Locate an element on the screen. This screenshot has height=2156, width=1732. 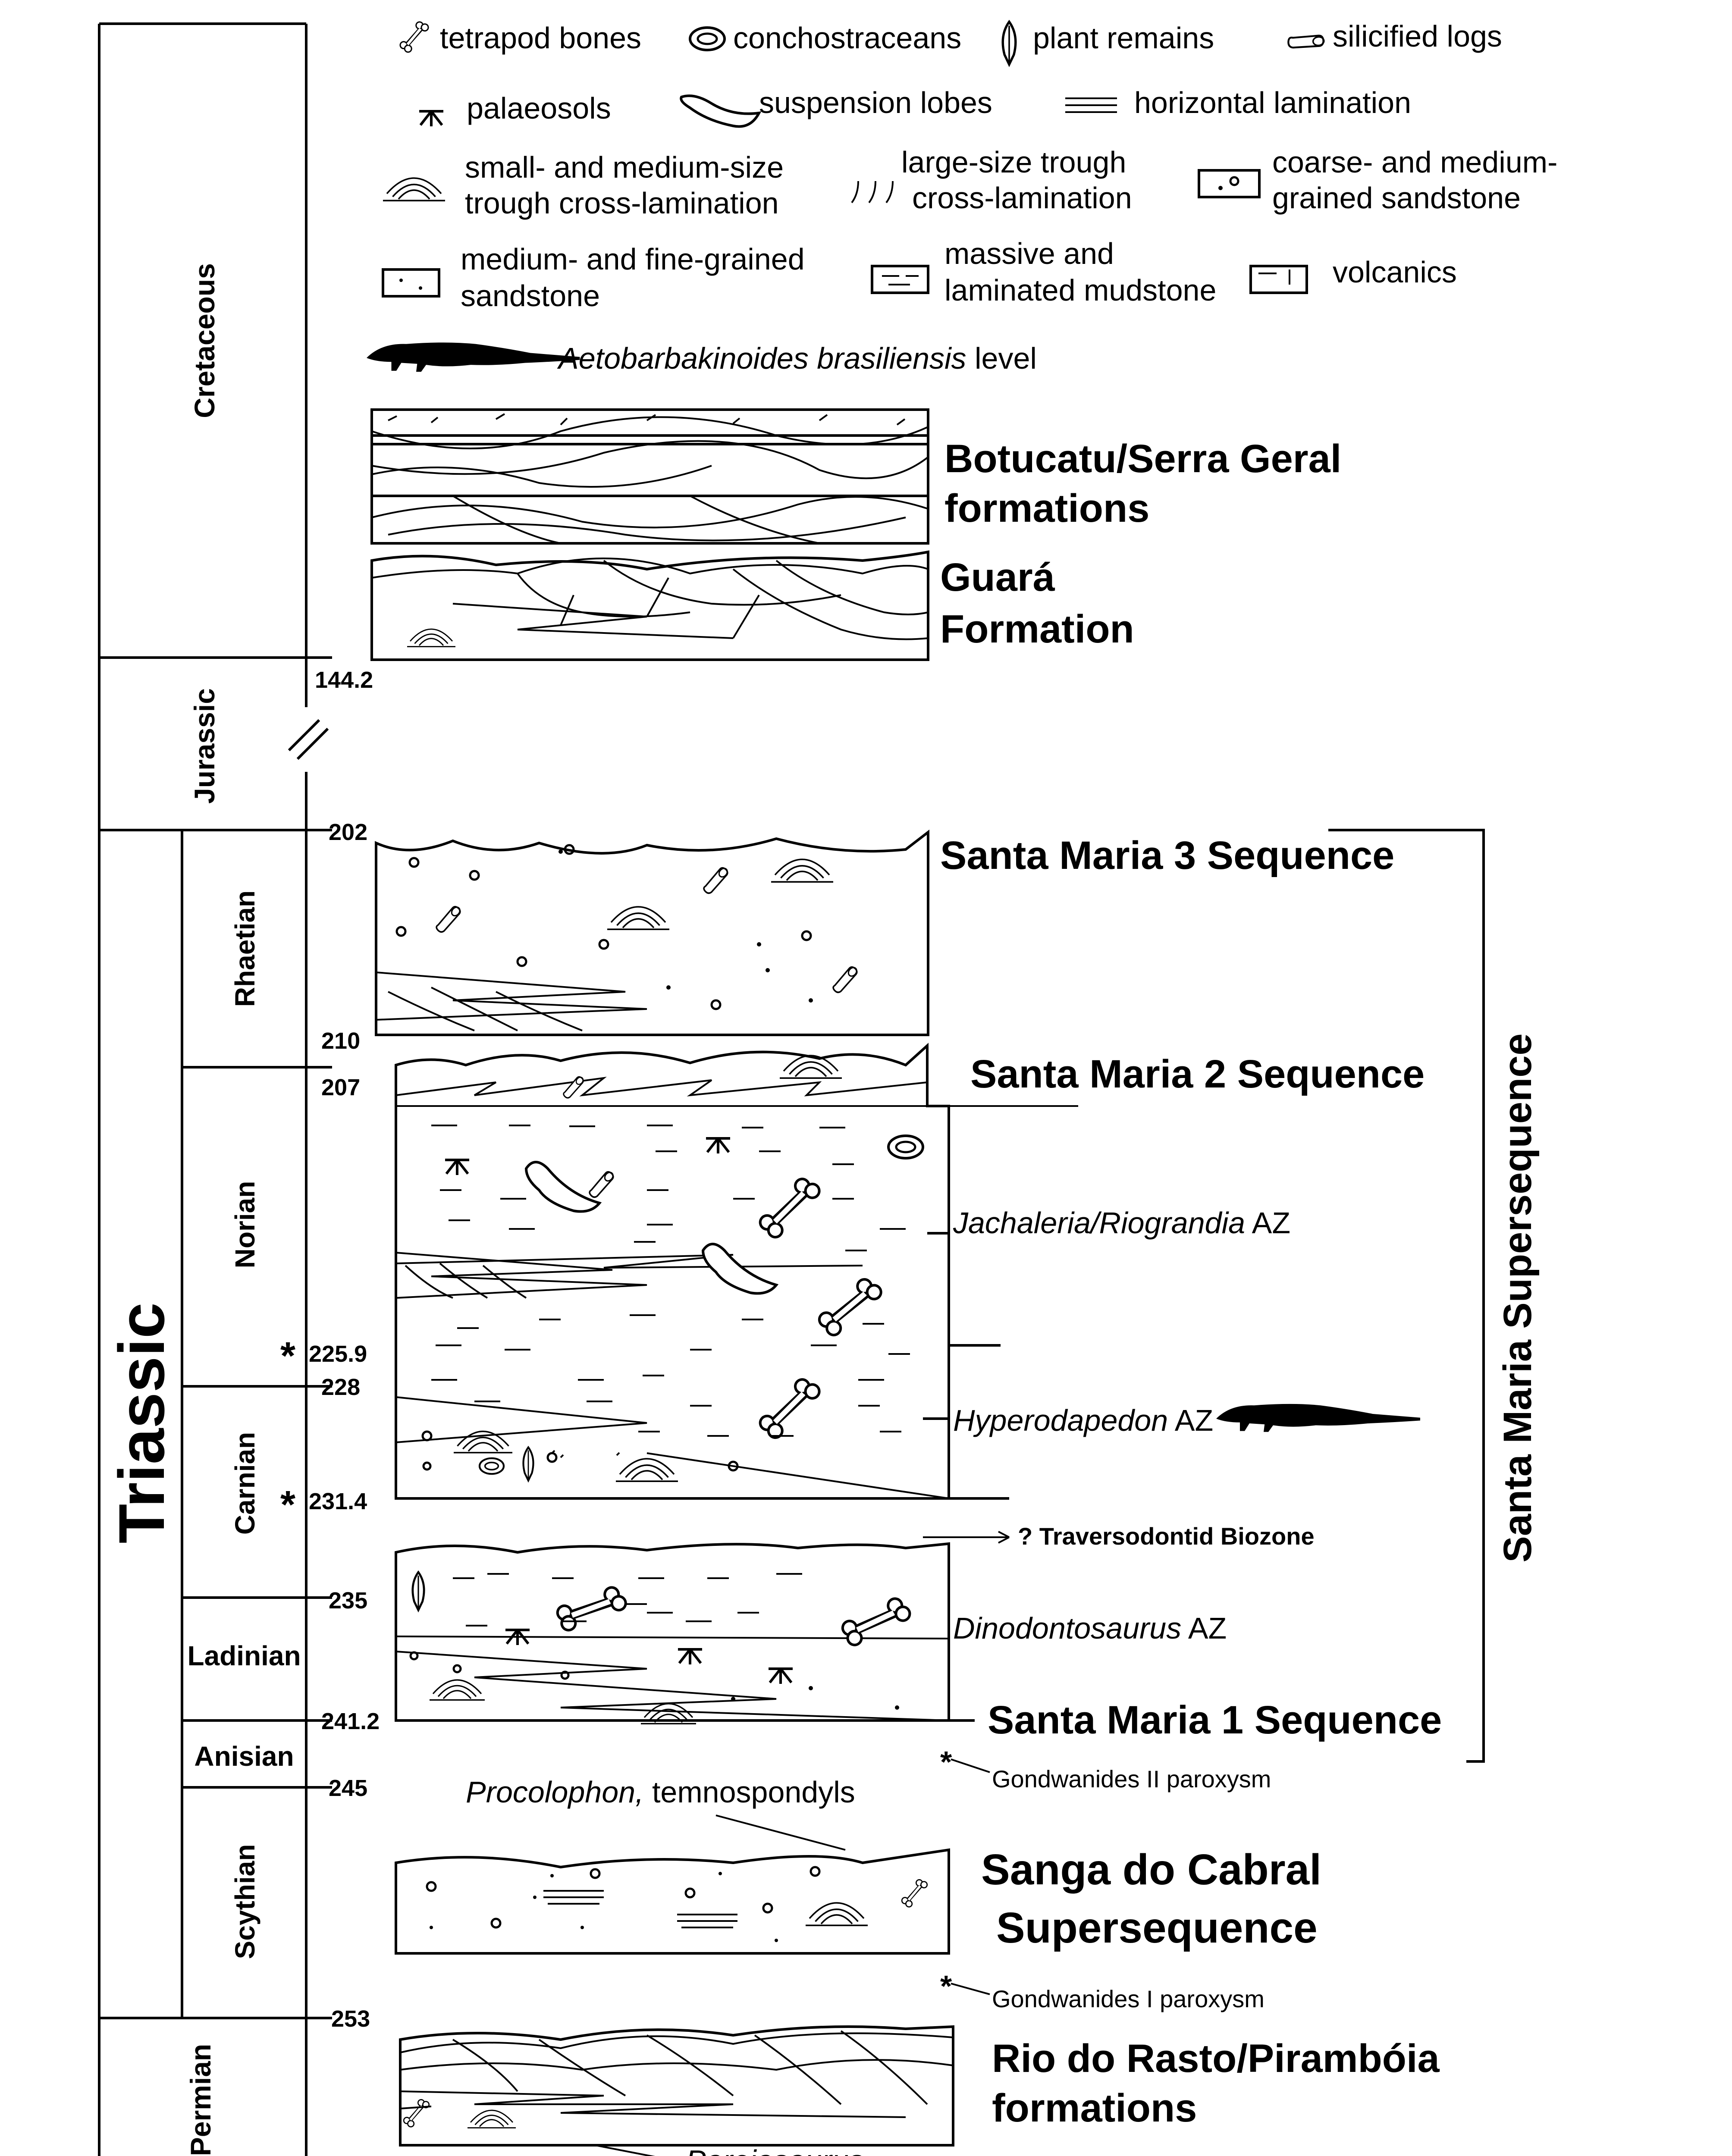
legend-fine-sand-l1: medium- and fine-grained is located at coordinates (633, 259).